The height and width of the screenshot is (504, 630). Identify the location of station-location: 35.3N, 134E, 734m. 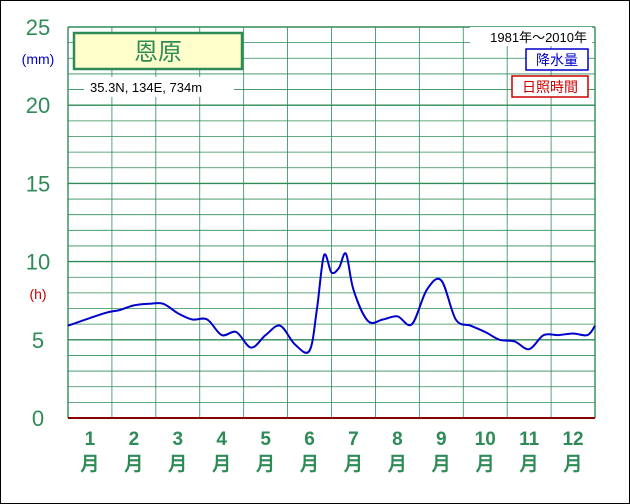
(146, 87).